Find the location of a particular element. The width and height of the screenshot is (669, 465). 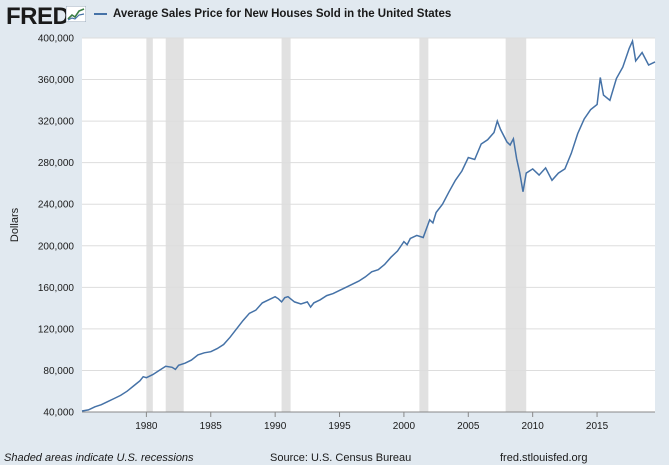

x-axis-ticks: 1980 1985 1990 1995 2000 2005 2010 2015 is located at coordinates (368, 421).